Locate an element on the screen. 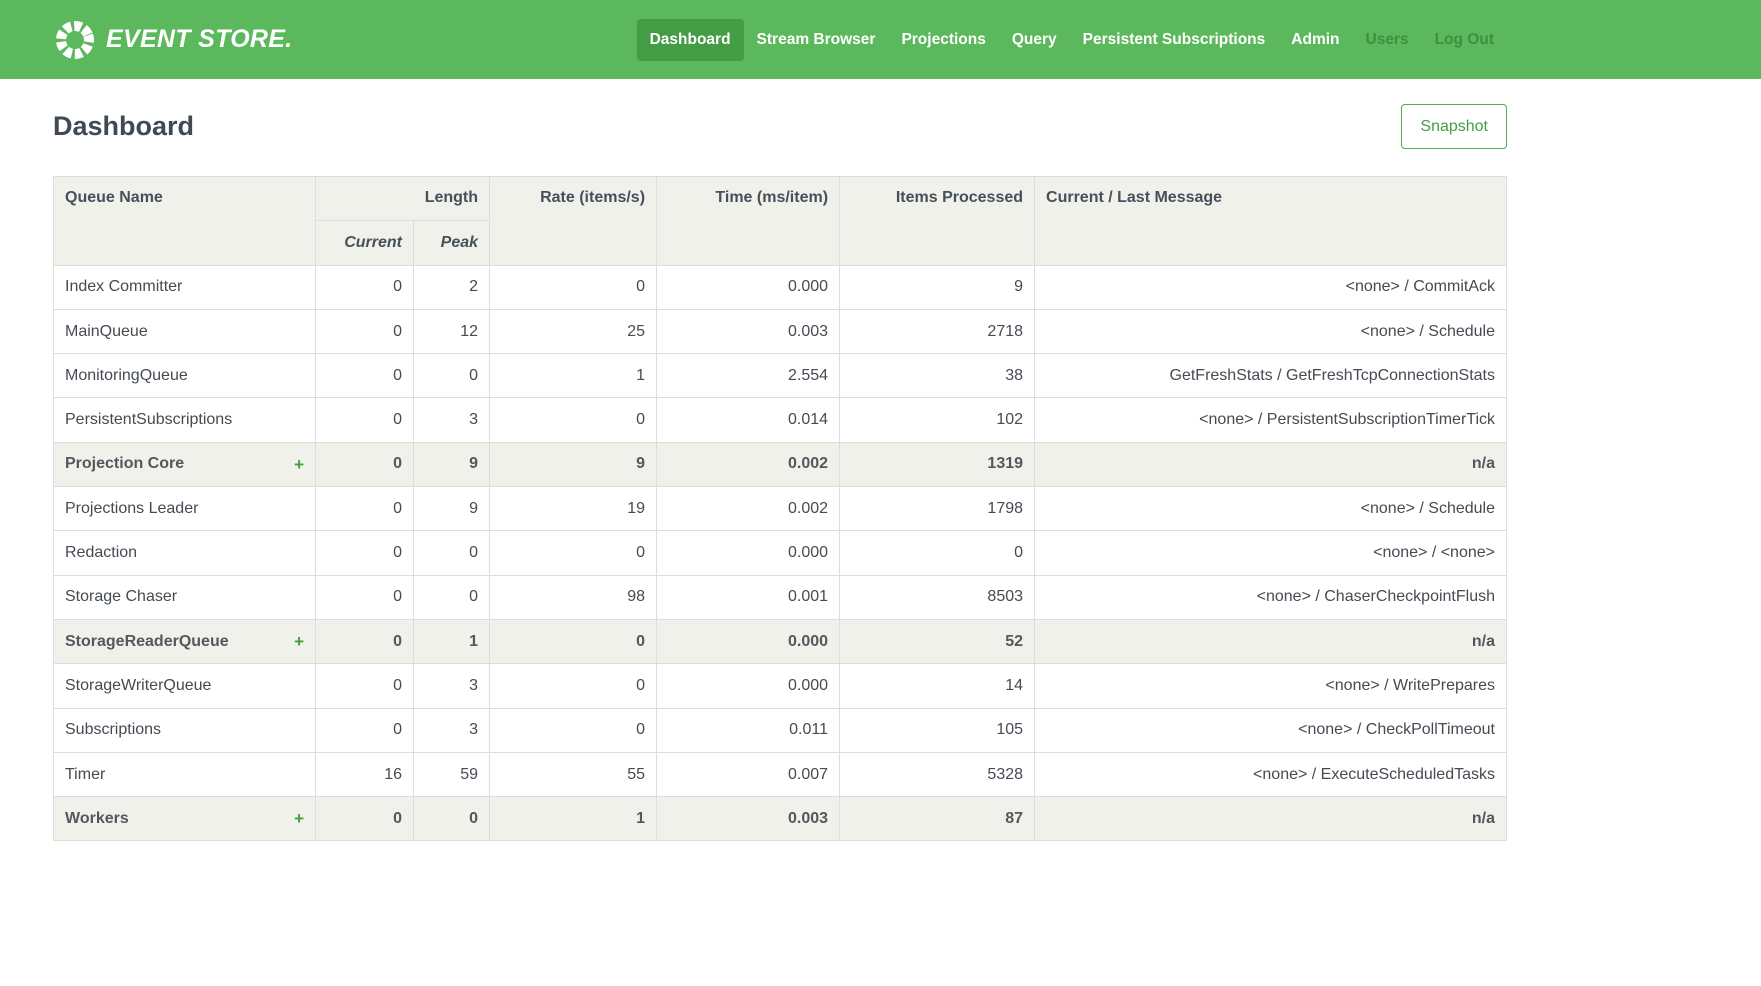  length-peak-cell: 1 is located at coordinates (451, 641).